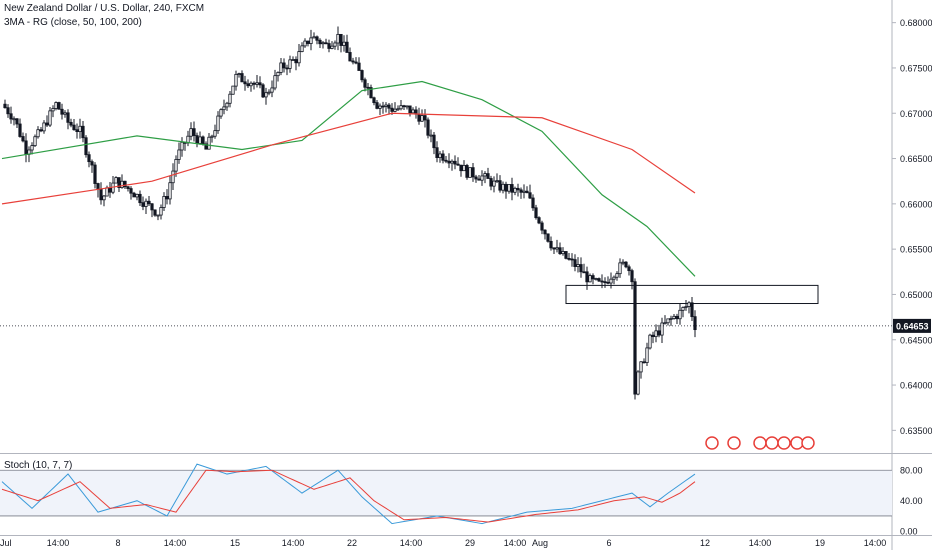 The height and width of the screenshot is (555, 932). What do you see at coordinates (470, 543) in the screenshot?
I see `time-tick-label: 29` at bounding box center [470, 543].